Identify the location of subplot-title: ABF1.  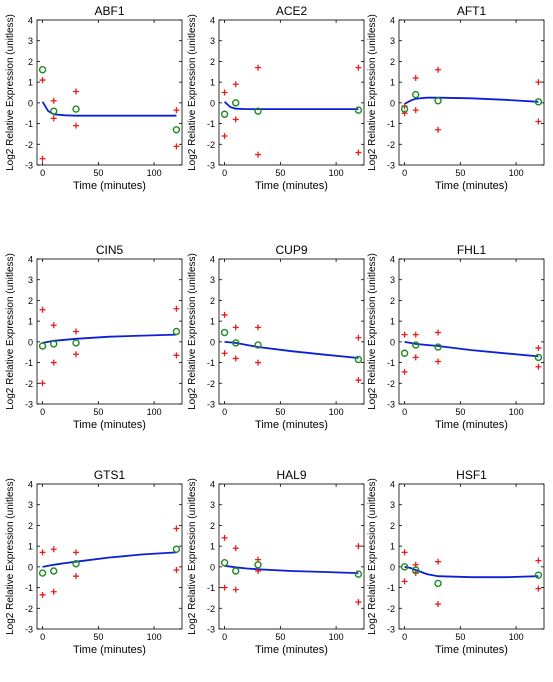
(109, 11).